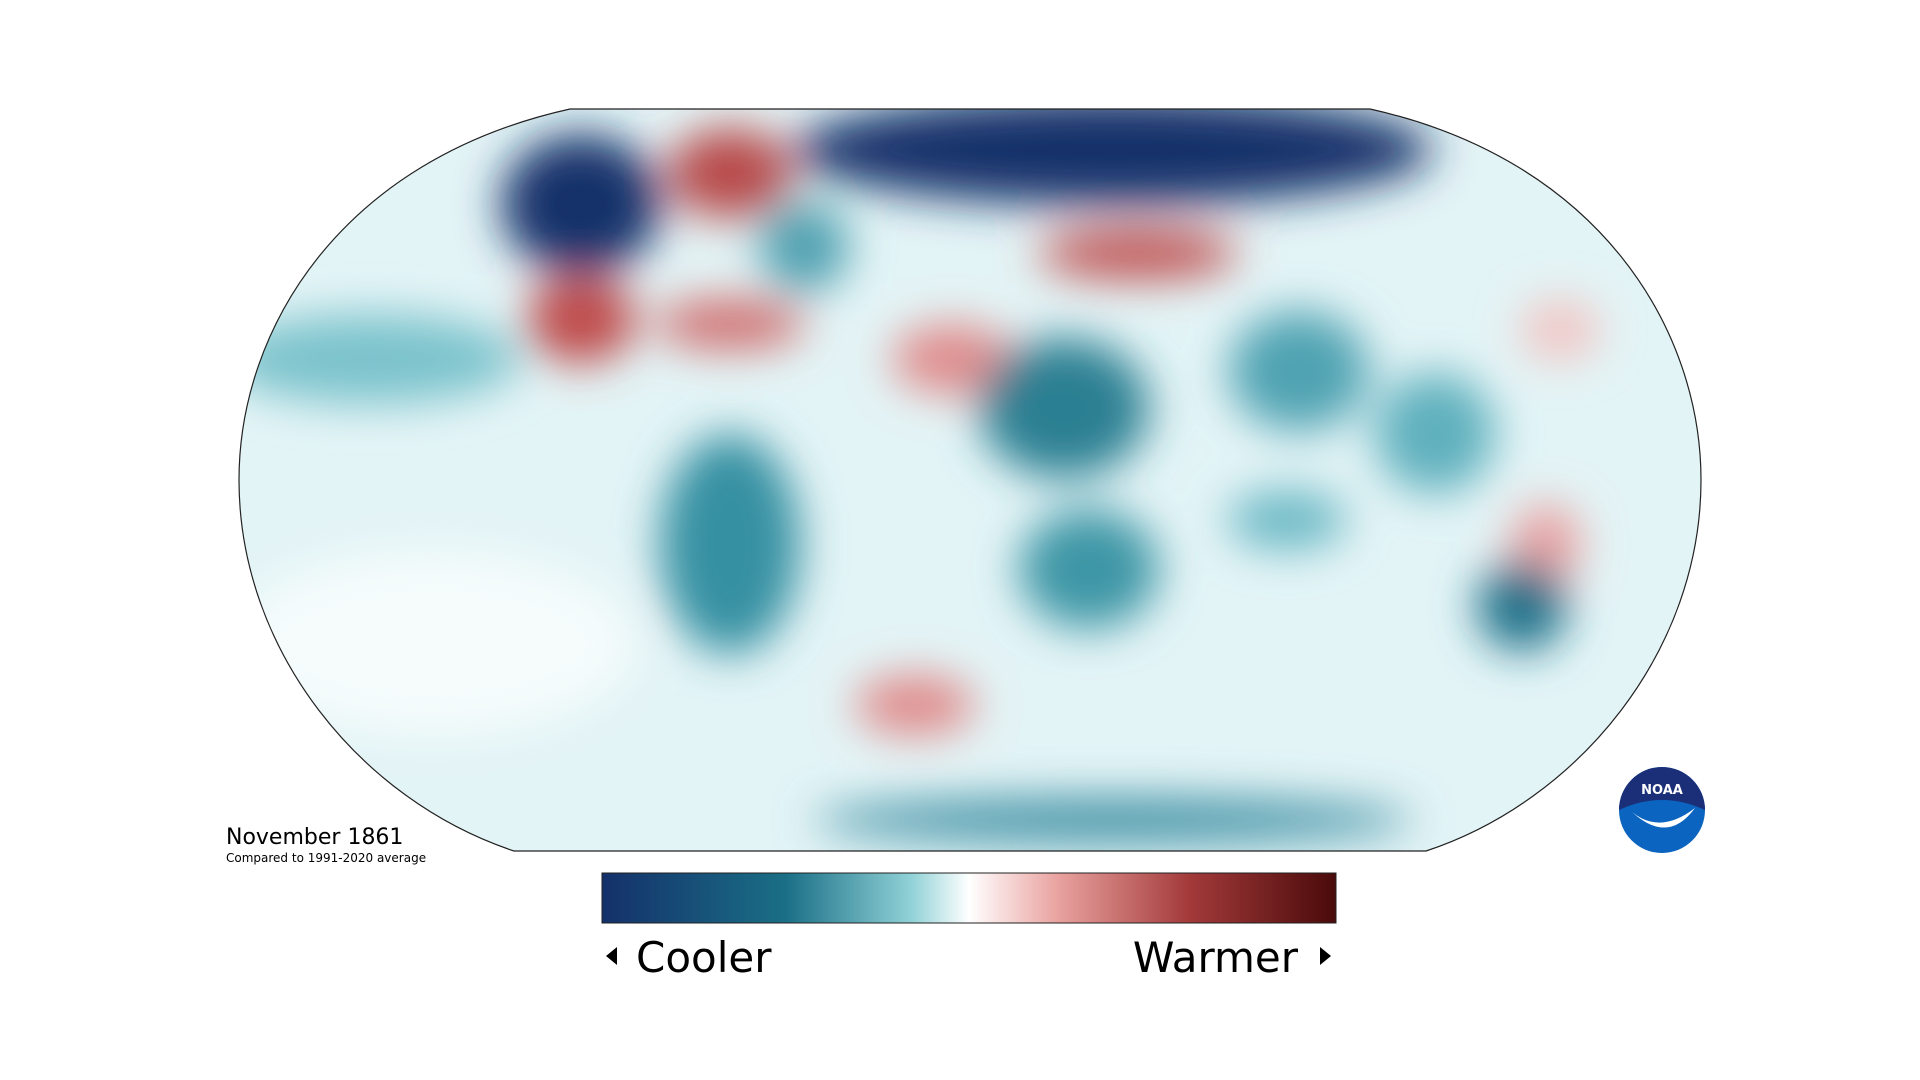 This screenshot has width=1920, height=1080. I want to click on cooler-arrow, so click(611, 956).